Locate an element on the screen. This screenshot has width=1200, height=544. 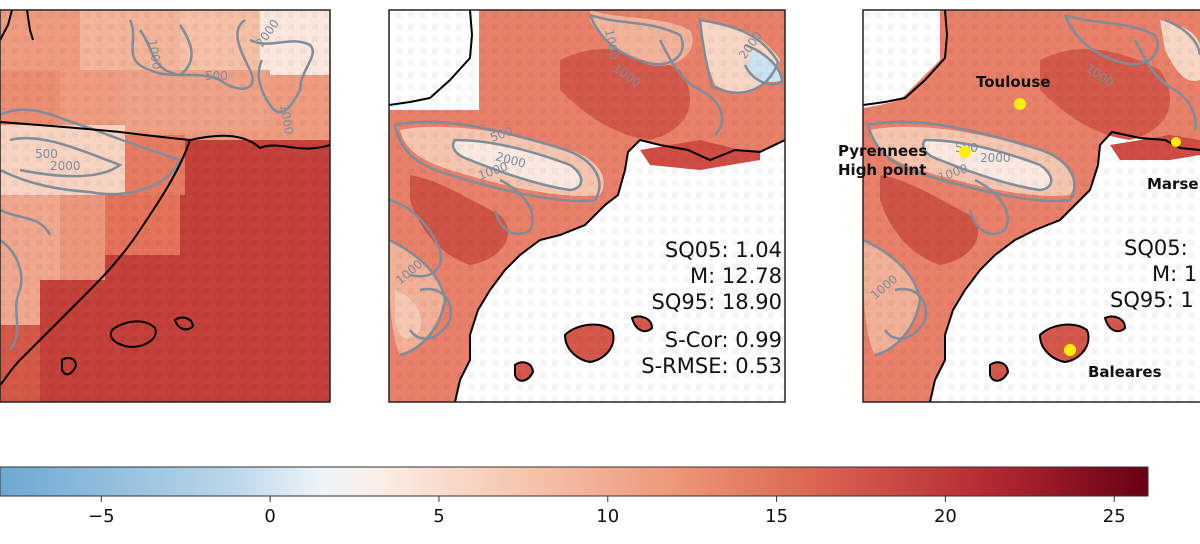
colorbar-tickmarks is located at coordinates (607, 499).